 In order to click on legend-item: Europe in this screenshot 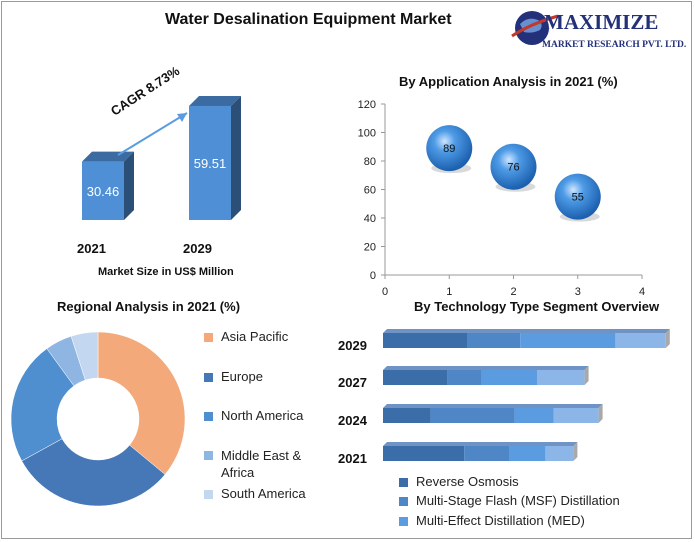, I will do `click(233, 376)`.